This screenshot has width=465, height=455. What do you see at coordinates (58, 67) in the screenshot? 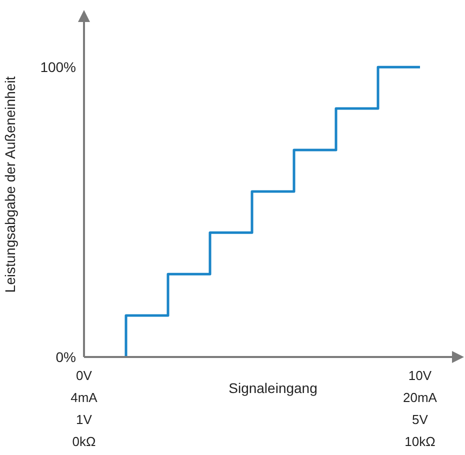
I see `y-tick-label: 100%` at bounding box center [58, 67].